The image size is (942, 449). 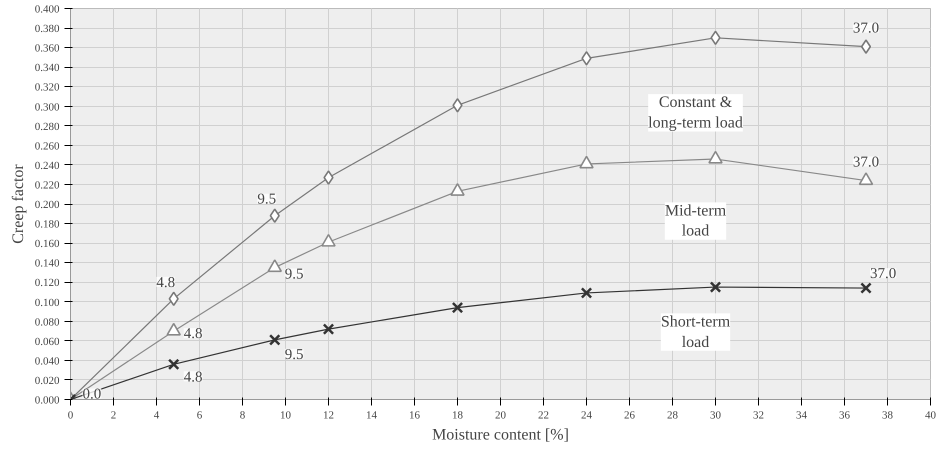 What do you see at coordinates (47, 107) in the screenshot?
I see `y-tick-label: 0.300` at bounding box center [47, 107].